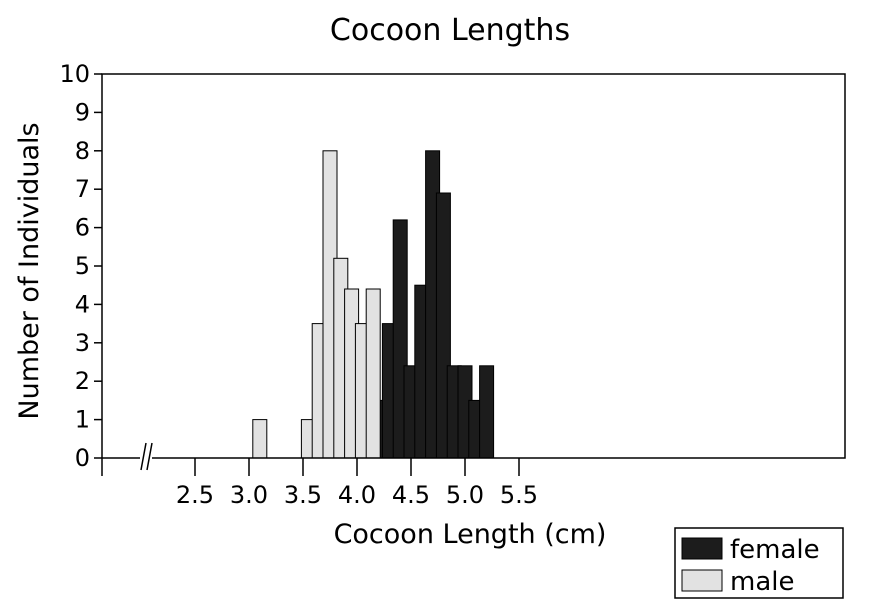  Describe the element at coordinates (762, 582) in the screenshot. I see `legend-label-male: male` at that location.